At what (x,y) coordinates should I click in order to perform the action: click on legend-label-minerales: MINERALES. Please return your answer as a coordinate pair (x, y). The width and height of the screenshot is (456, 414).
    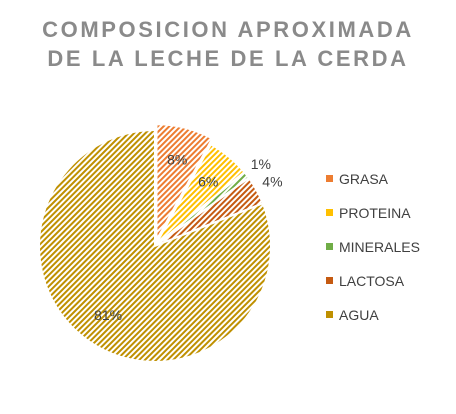
    Looking at the image, I should click on (379, 247).